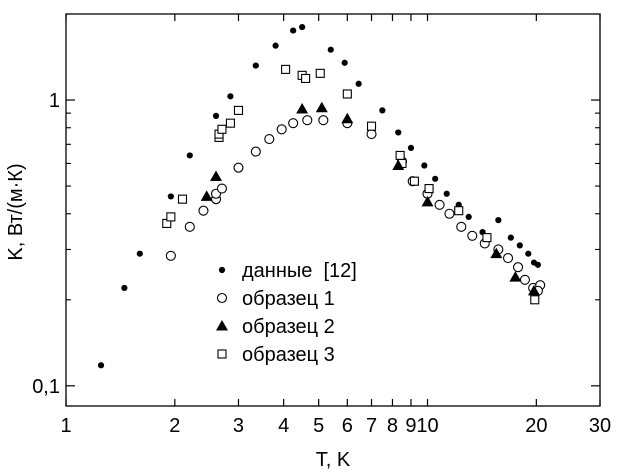 This screenshot has width=626, height=473. I want to click on legend-label: образец 1, so click(288, 299).